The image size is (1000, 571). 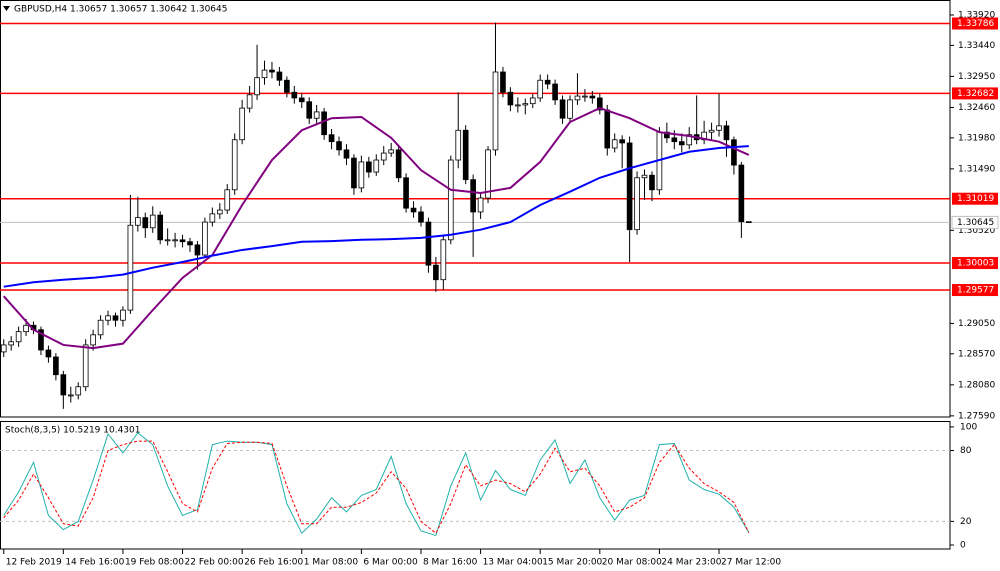 What do you see at coordinates (450, 563) in the screenshot?
I see `x-tick-label: 8 Mar 16:00` at bounding box center [450, 563].